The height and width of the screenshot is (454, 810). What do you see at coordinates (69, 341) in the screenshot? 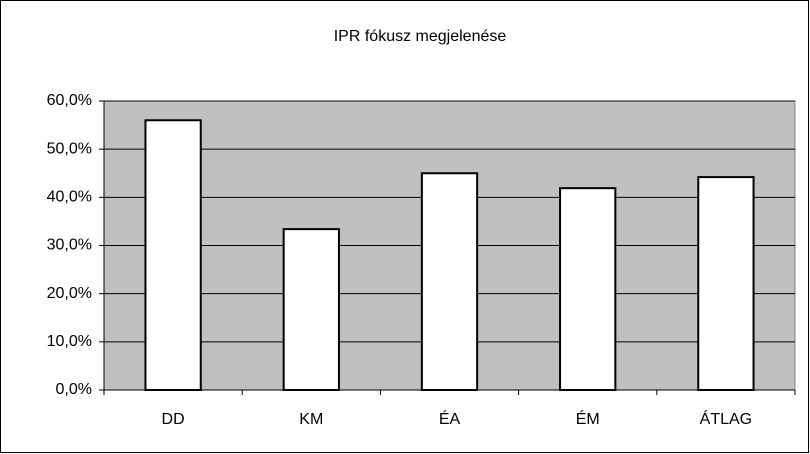
I see `y-tick-label: 10,0%` at bounding box center [69, 341].